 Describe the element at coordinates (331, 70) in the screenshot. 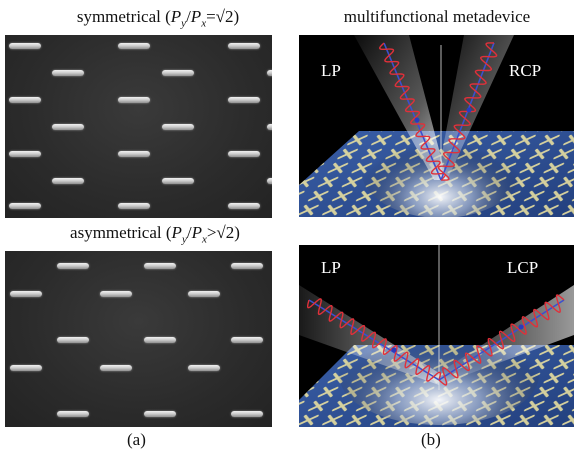

I see `lp-label-top: LP` at that location.